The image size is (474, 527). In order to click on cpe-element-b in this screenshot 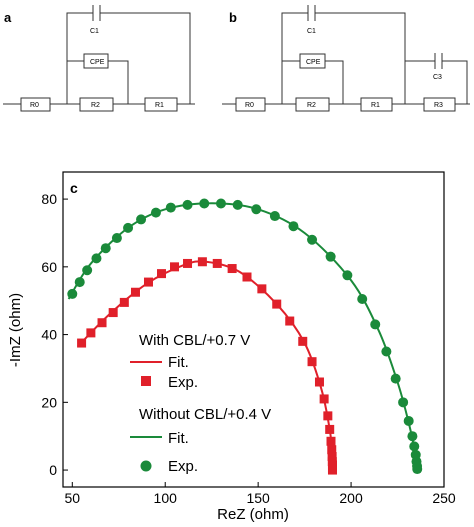, I will do `click(312, 61)`.